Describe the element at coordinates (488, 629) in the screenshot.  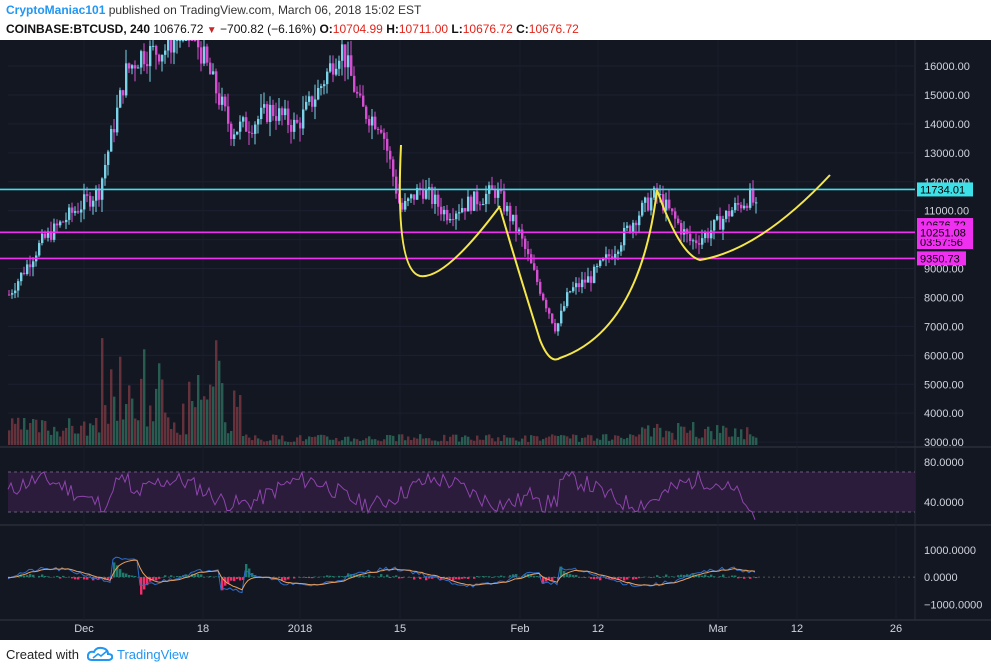
I see `time-axis: Dec 18 2018 15 Feb 12 Mar 12 26` at that location.